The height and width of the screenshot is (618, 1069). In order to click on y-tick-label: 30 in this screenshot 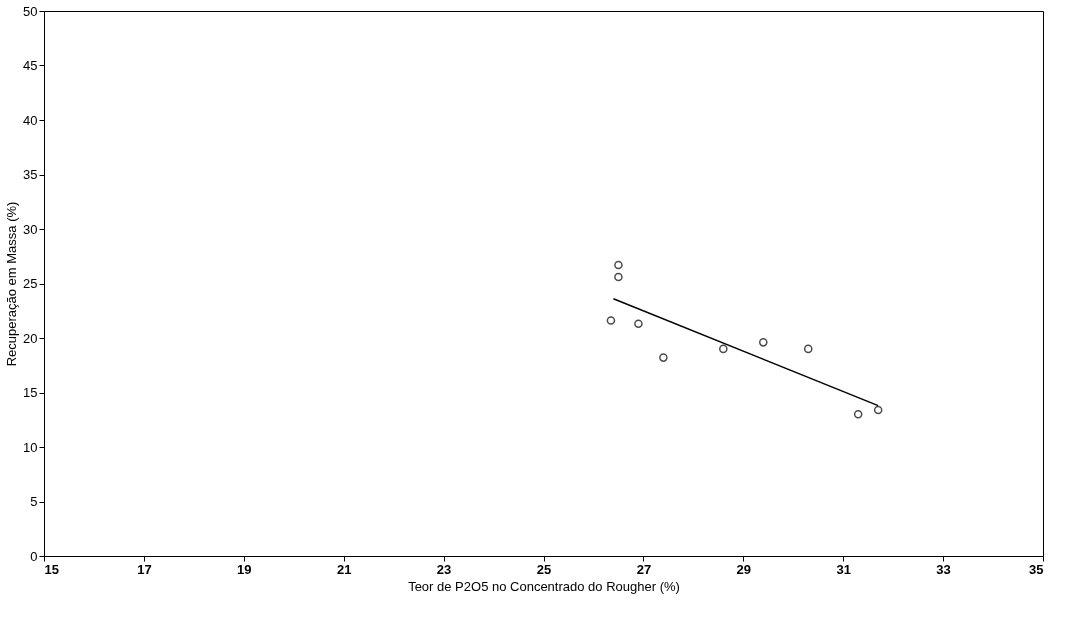, I will do `click(30, 229)`.